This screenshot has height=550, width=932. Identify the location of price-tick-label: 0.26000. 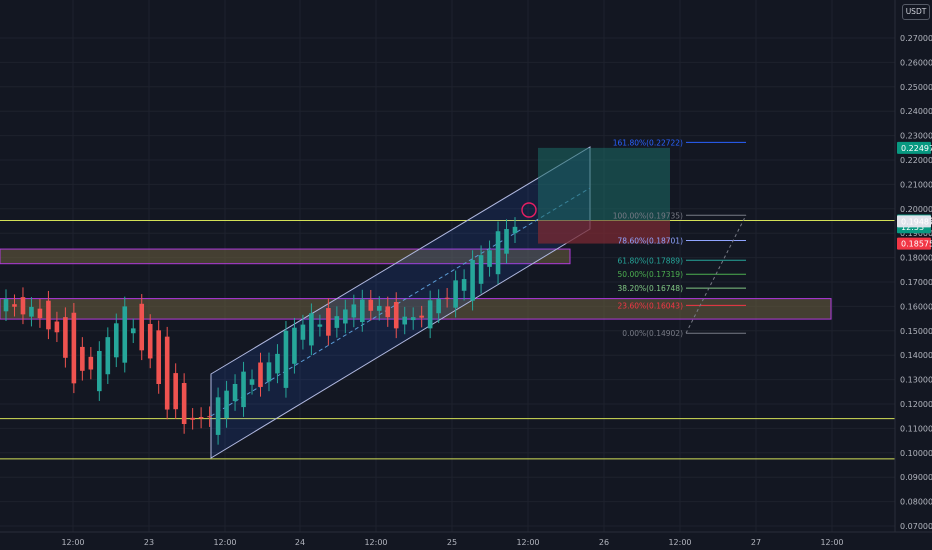
(916, 62).